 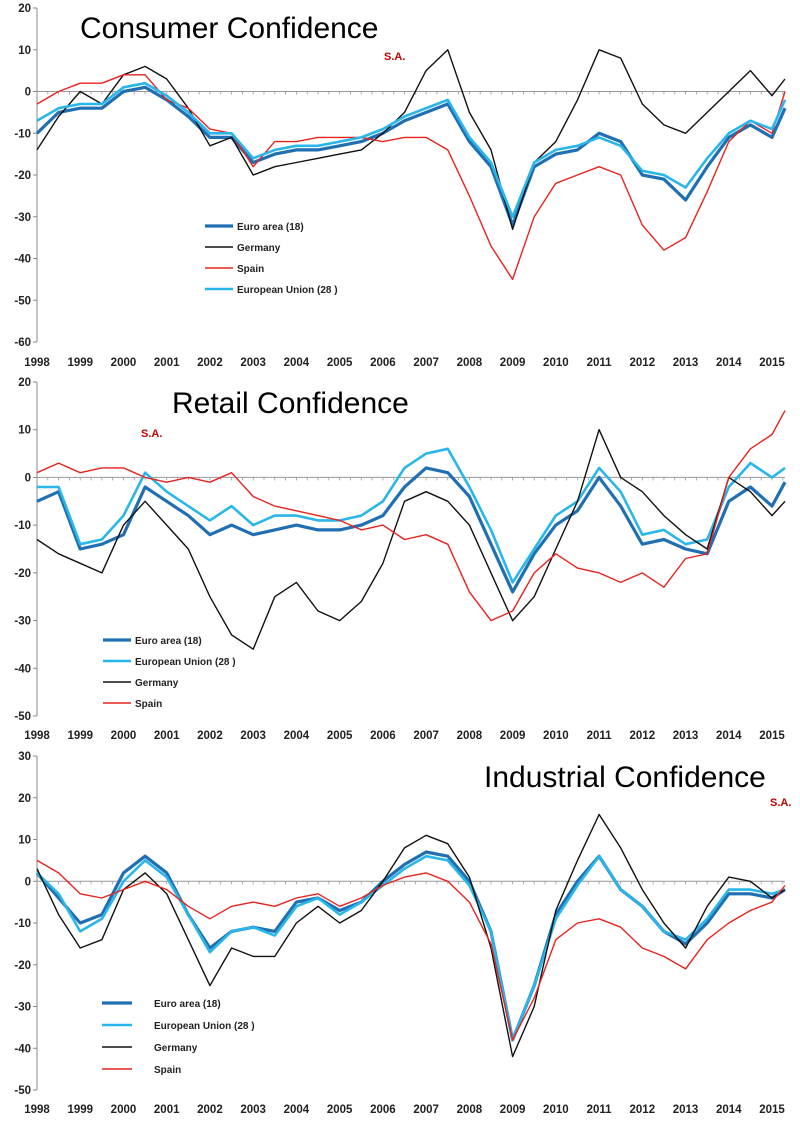 What do you see at coordinates (383, 363) in the screenshot?
I see `x-tick-label: 2006` at bounding box center [383, 363].